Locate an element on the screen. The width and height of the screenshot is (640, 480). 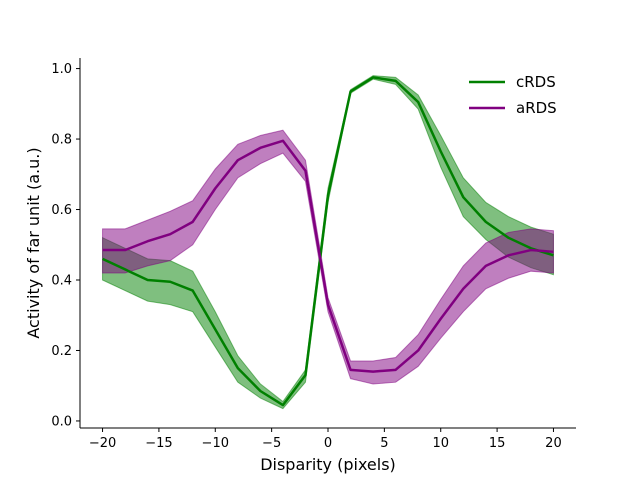
y-axis-title: Activity of far unit (a.u.) is located at coordinates (33, 242).